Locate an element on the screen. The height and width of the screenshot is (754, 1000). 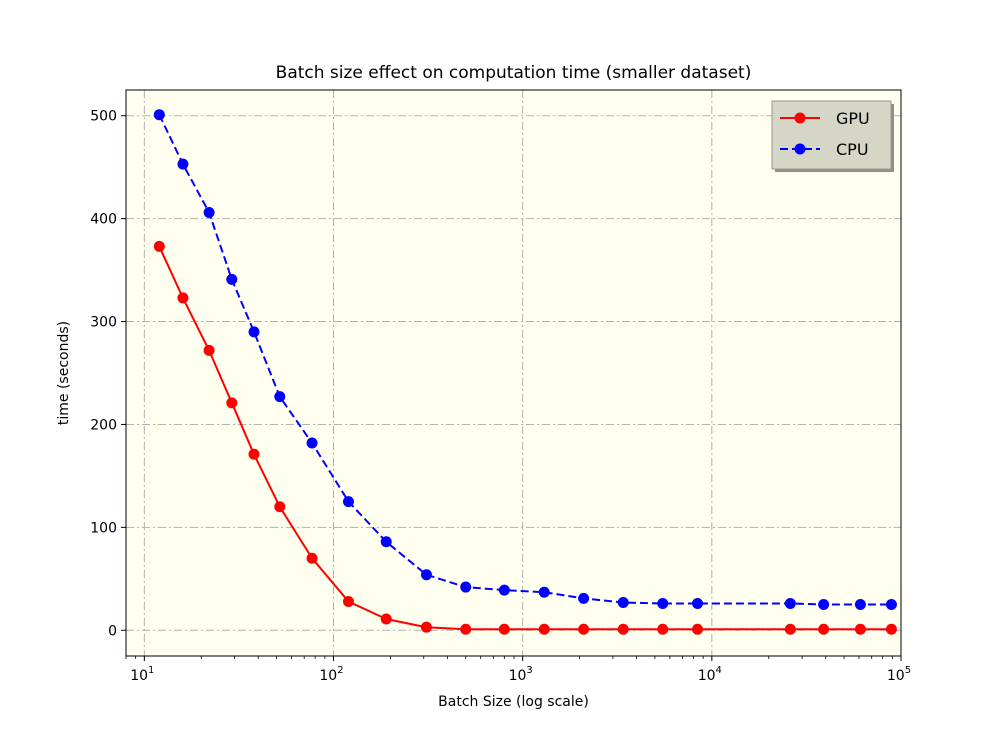
x-tick-label: 10¹ is located at coordinates (142, 674).